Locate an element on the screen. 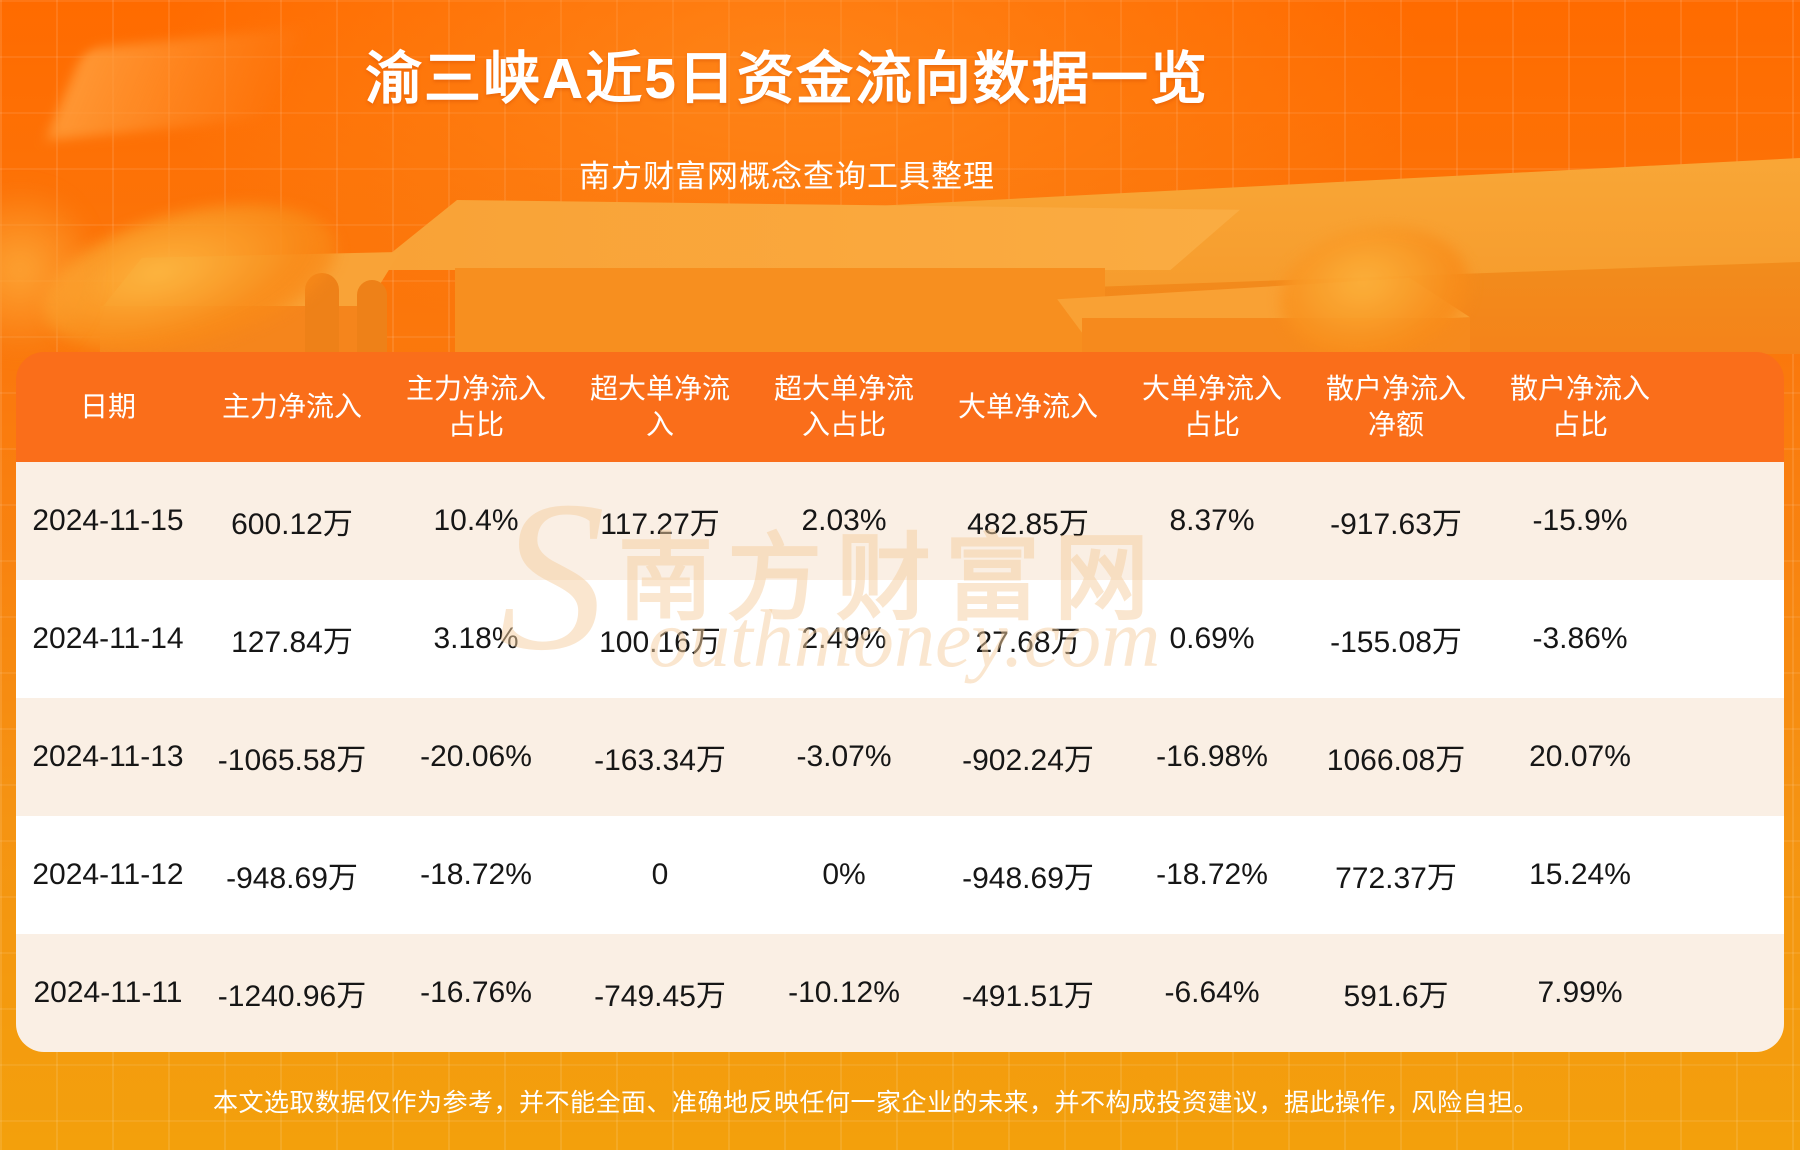  cell-date: 2024-11-15 is located at coordinates (108, 520).